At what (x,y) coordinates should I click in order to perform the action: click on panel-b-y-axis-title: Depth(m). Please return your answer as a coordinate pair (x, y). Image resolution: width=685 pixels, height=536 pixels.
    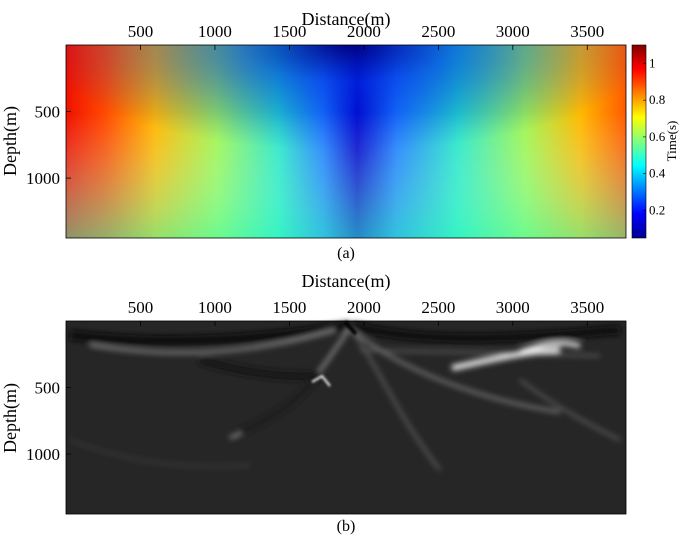
    Looking at the image, I should click on (10, 418).